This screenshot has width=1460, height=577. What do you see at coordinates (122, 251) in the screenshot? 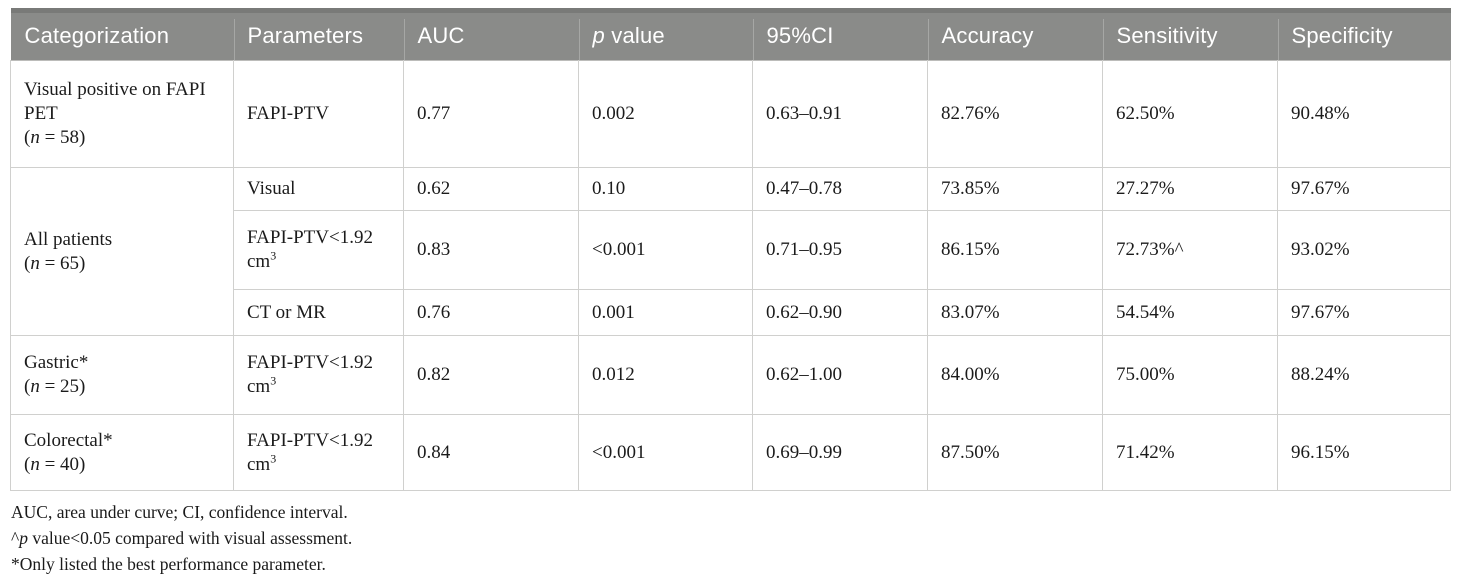
I see `category-cell: All patients (n = 65)` at bounding box center [122, 251].